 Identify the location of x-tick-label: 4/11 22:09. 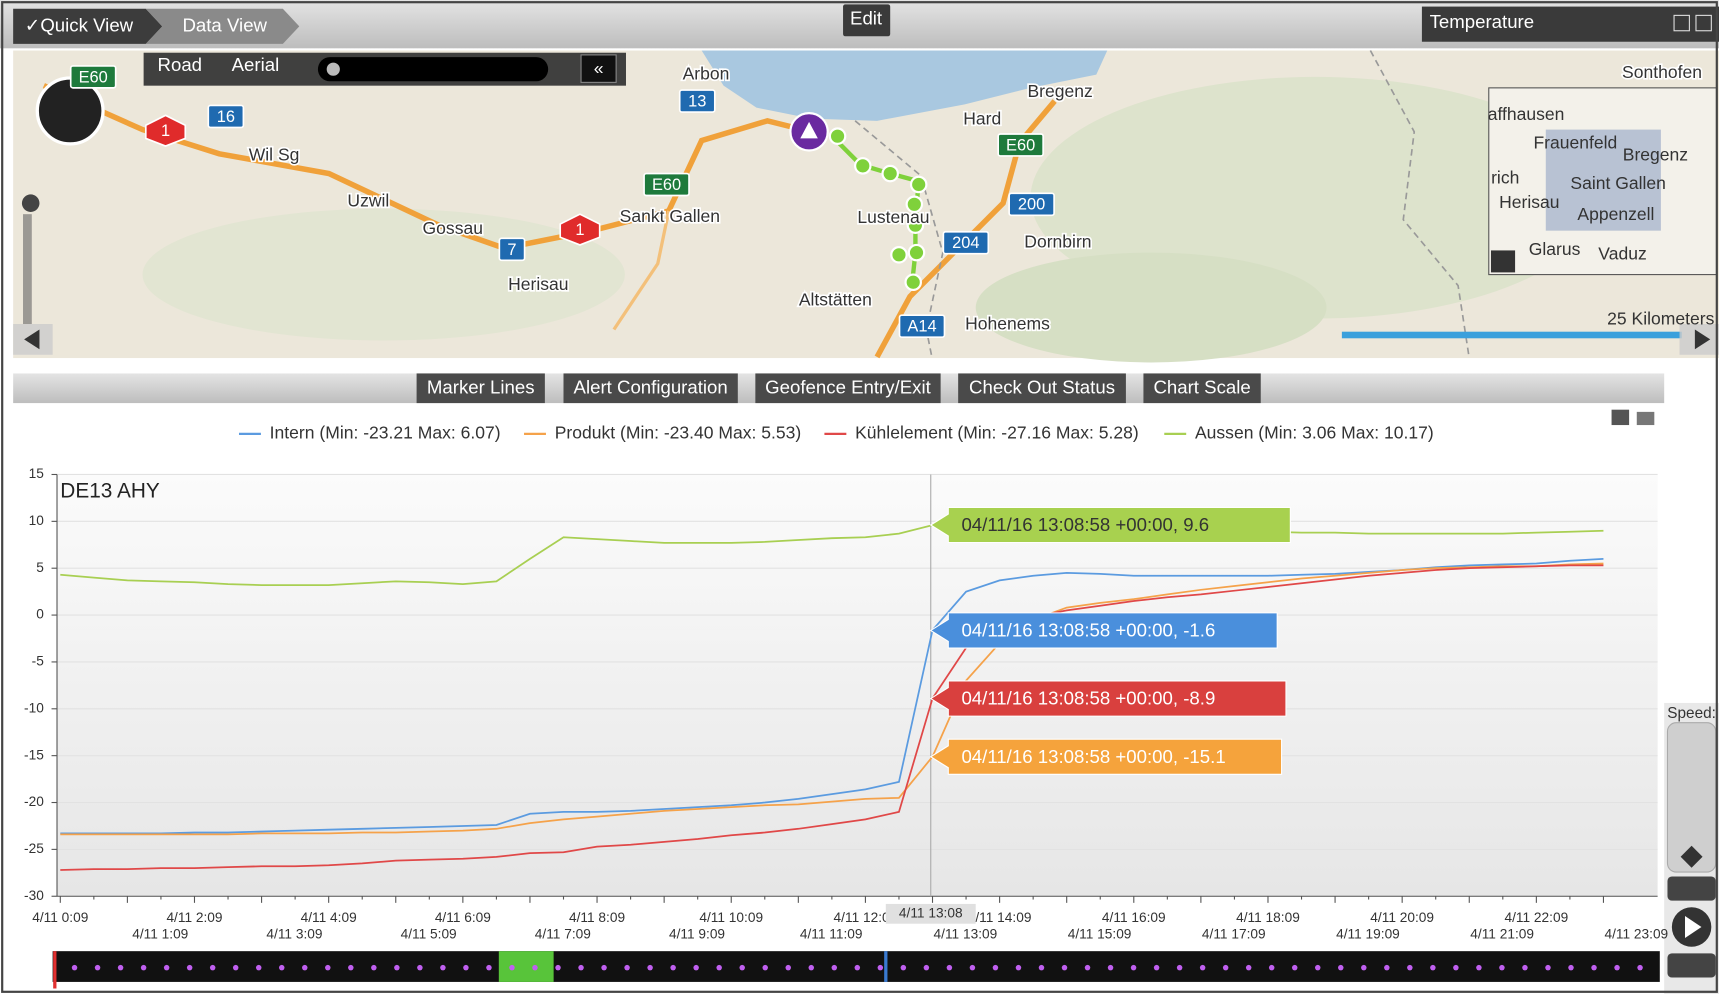
(1537, 917).